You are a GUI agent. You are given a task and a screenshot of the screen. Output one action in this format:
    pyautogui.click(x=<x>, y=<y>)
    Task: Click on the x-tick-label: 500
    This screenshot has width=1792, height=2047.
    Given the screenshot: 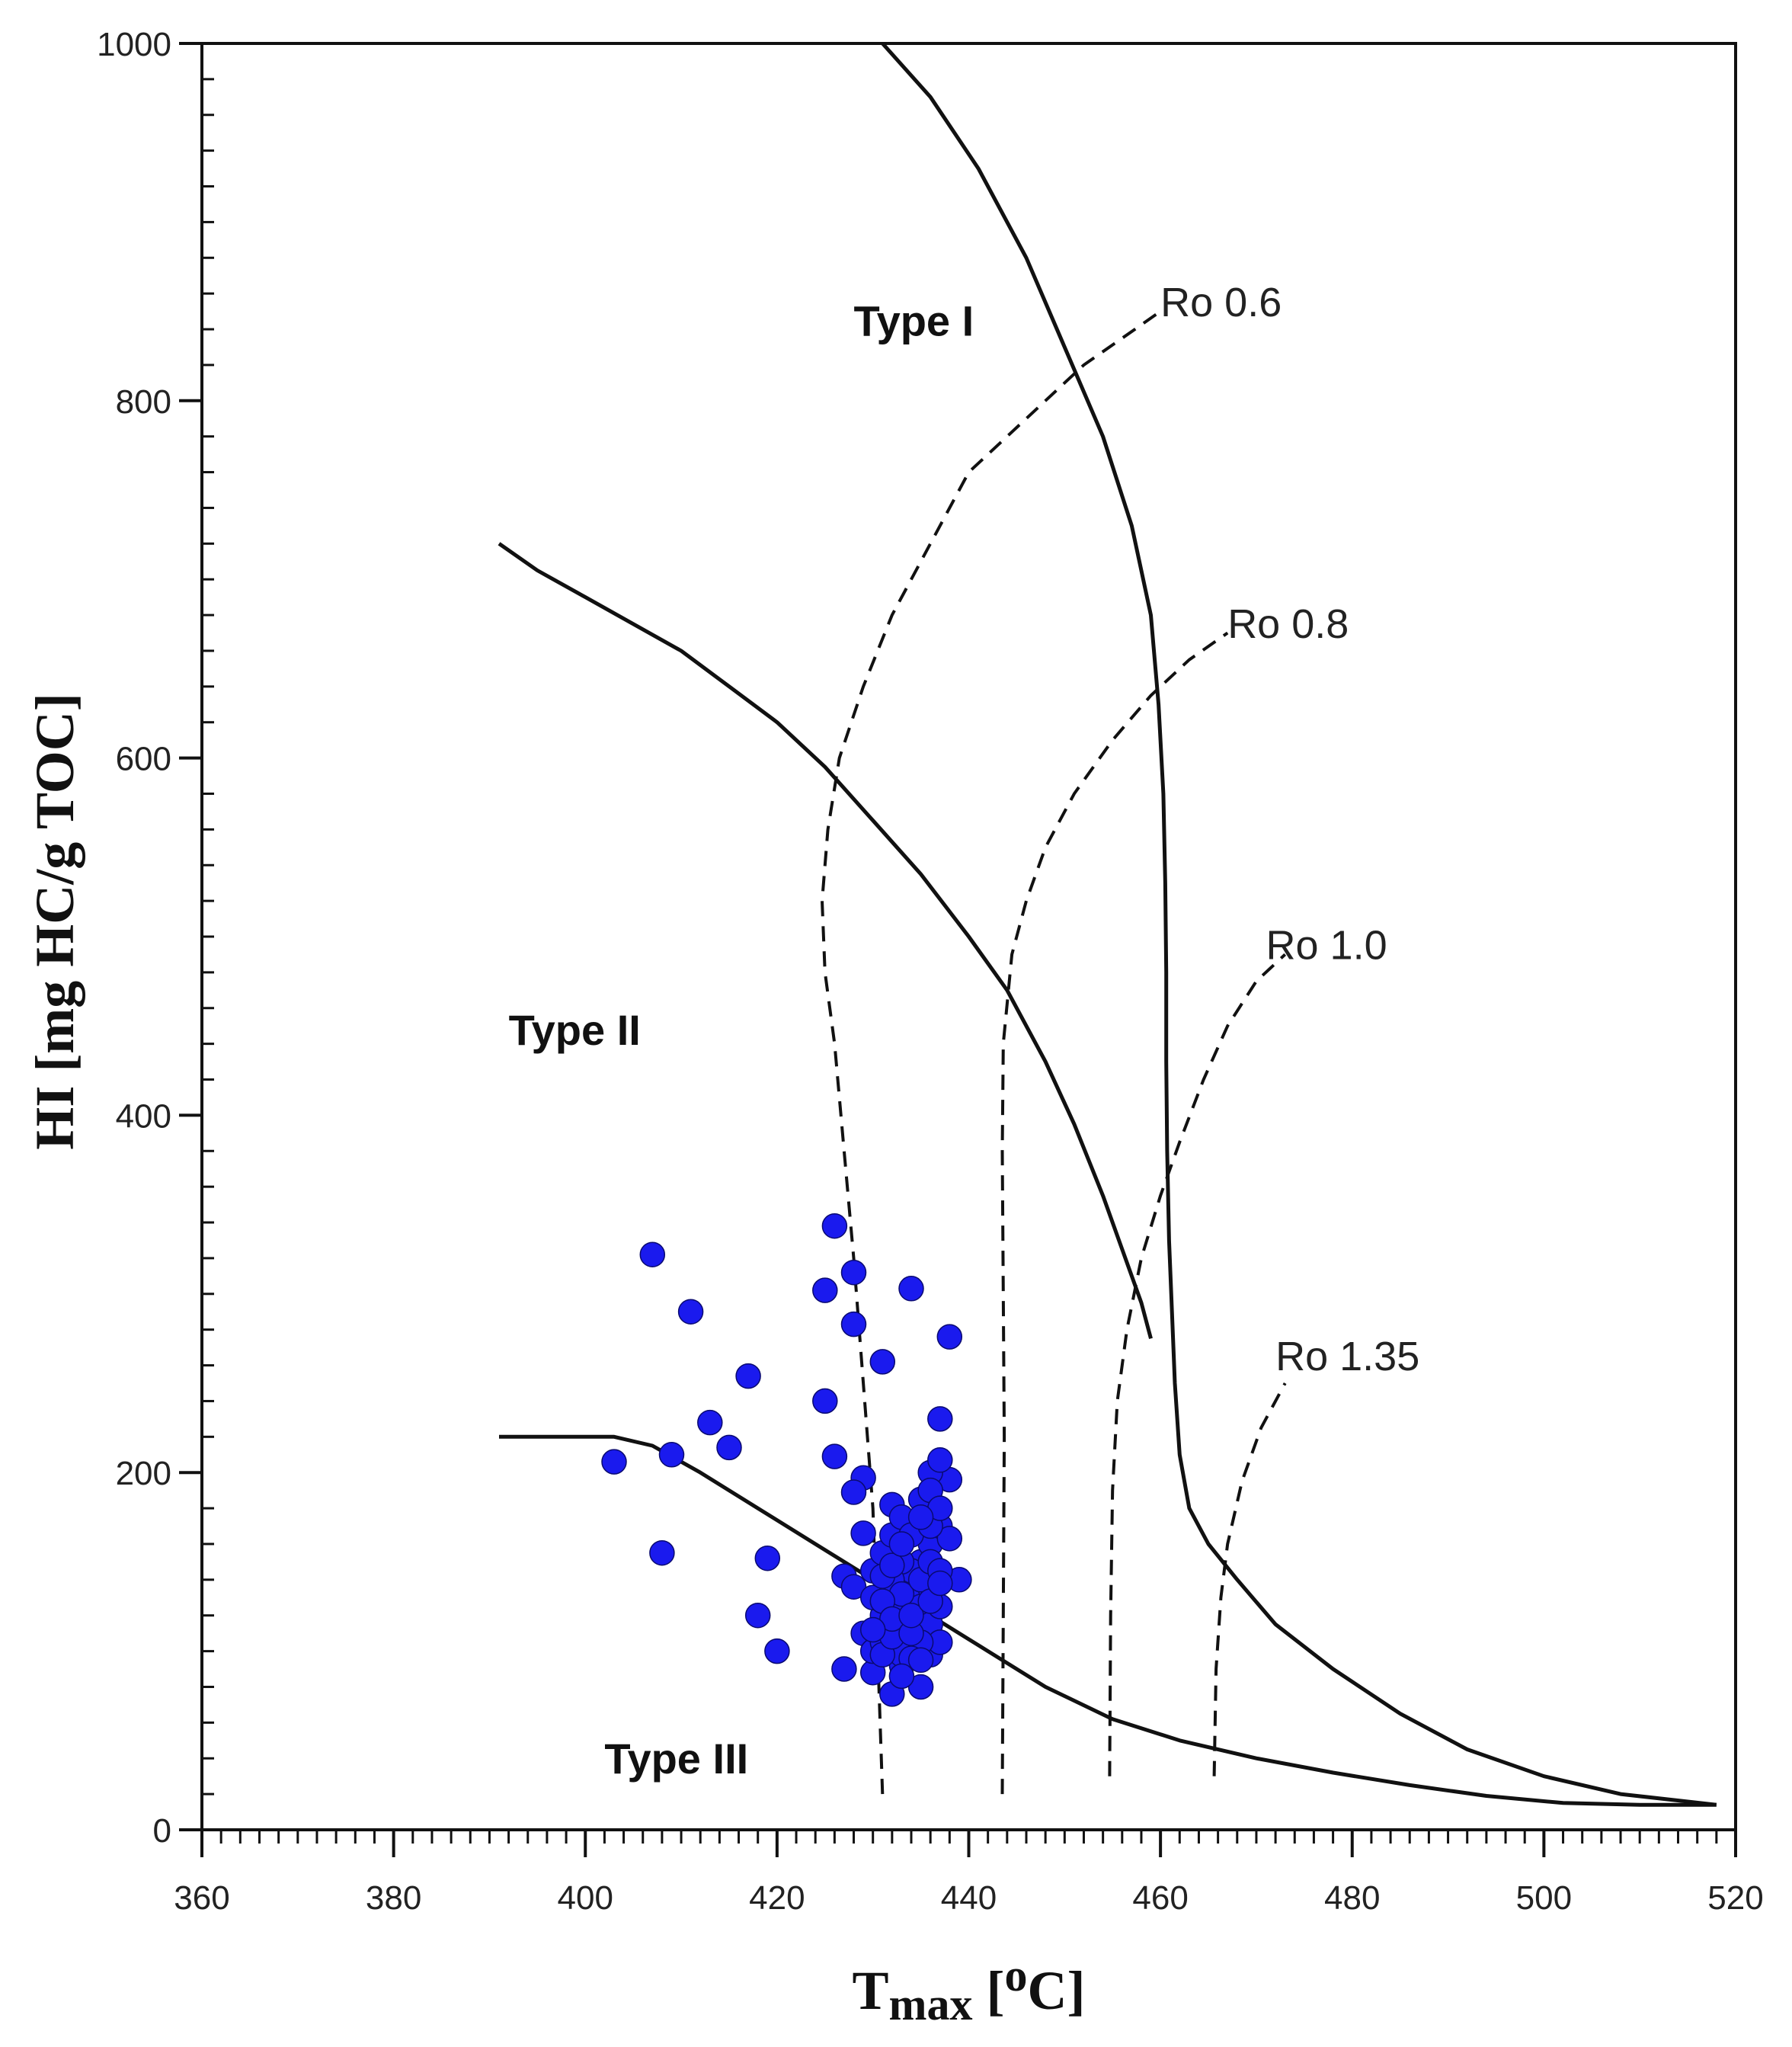 What is the action you would take?
    pyautogui.click(x=1544, y=1898)
    